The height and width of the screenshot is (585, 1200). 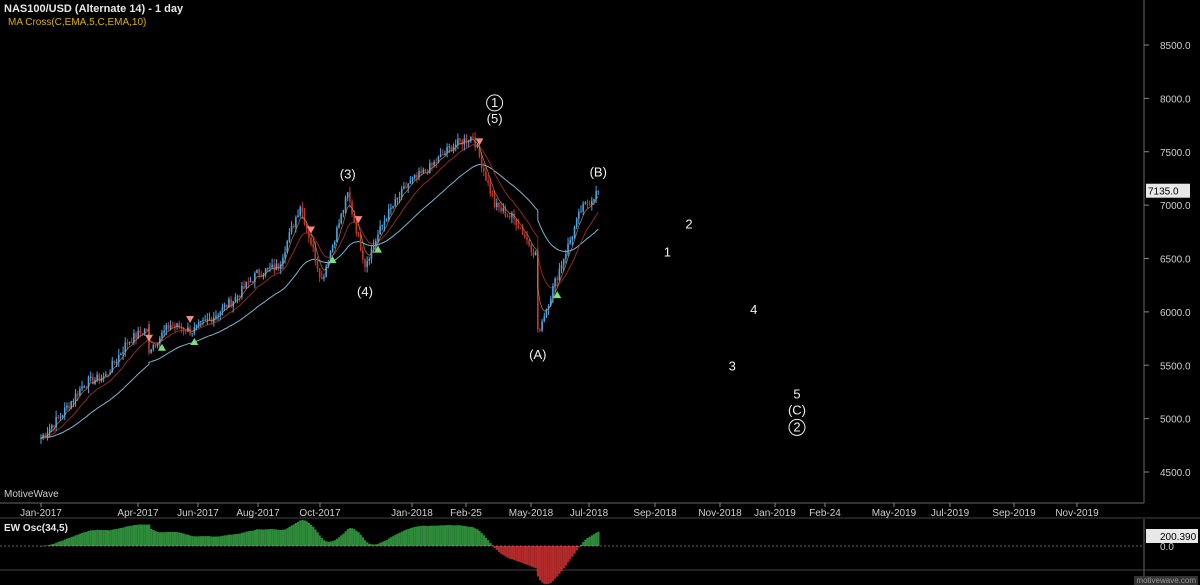 What do you see at coordinates (655, 513) in the screenshot?
I see `time-tick-label: Sep-2018` at bounding box center [655, 513].